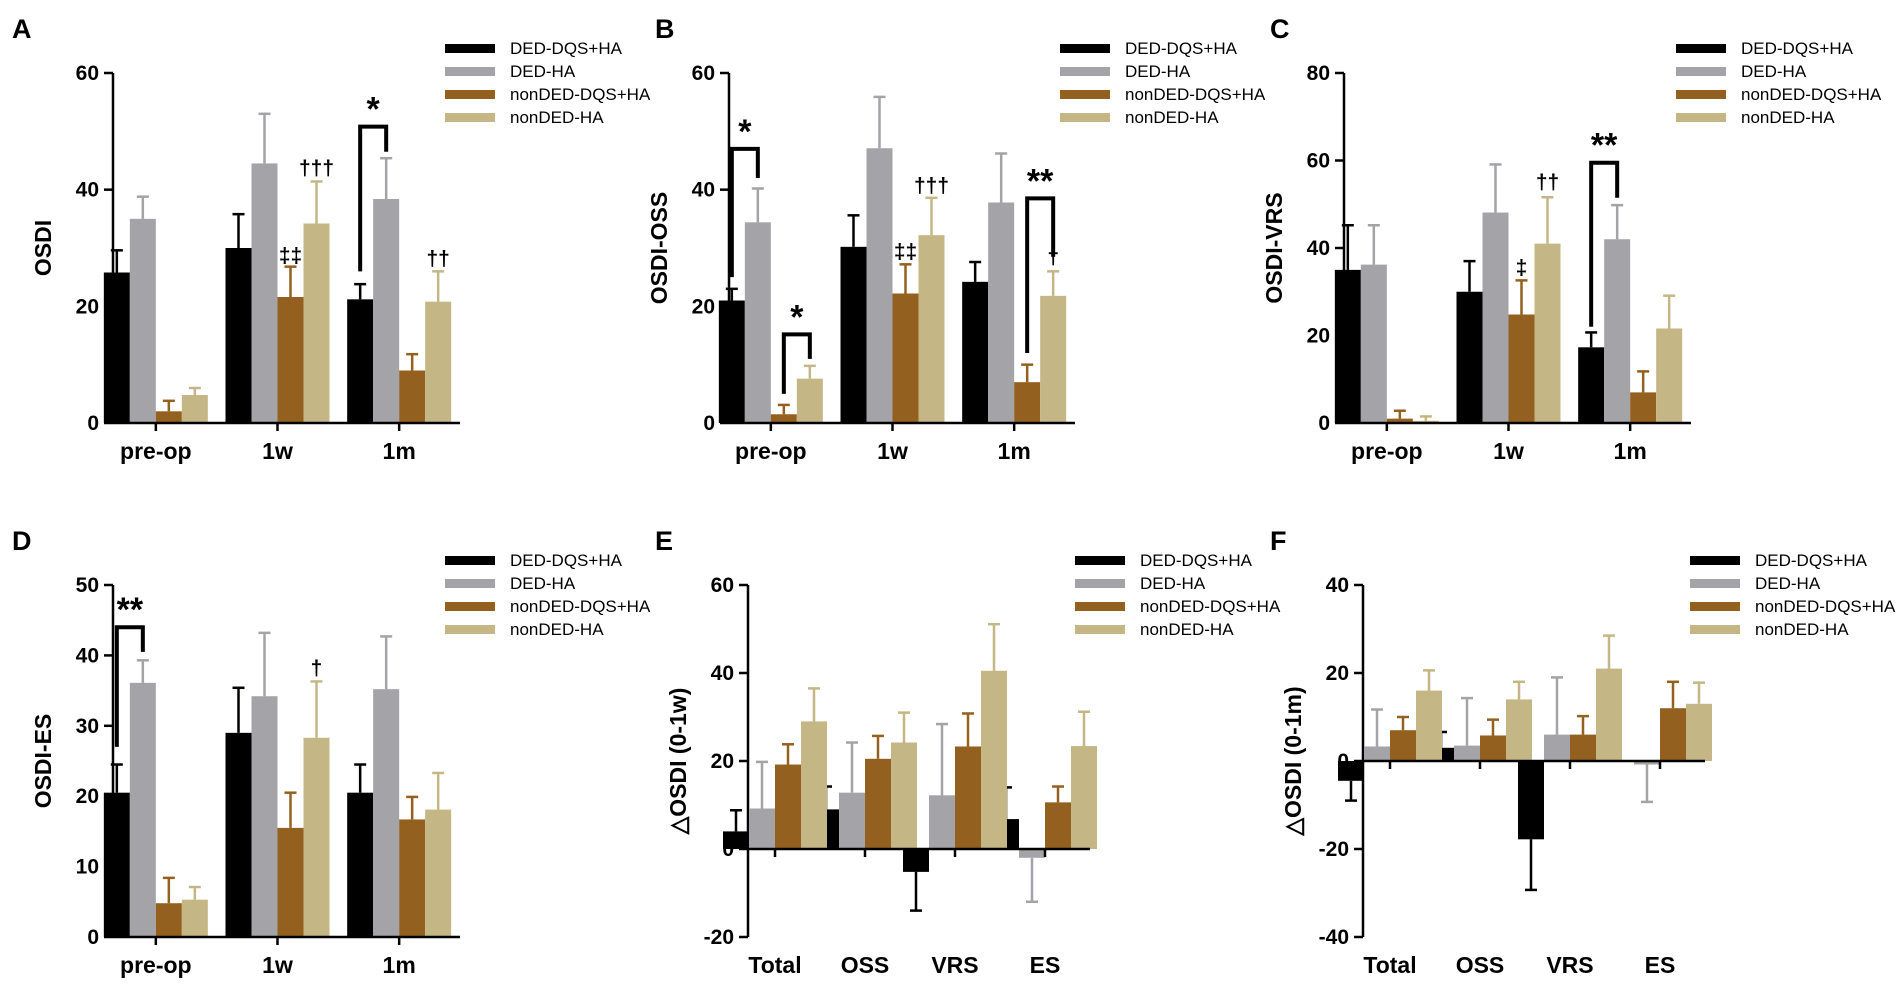 The image size is (1904, 987). What do you see at coordinates (665, 29) in the screenshot?
I see `panel-letter: B` at bounding box center [665, 29].